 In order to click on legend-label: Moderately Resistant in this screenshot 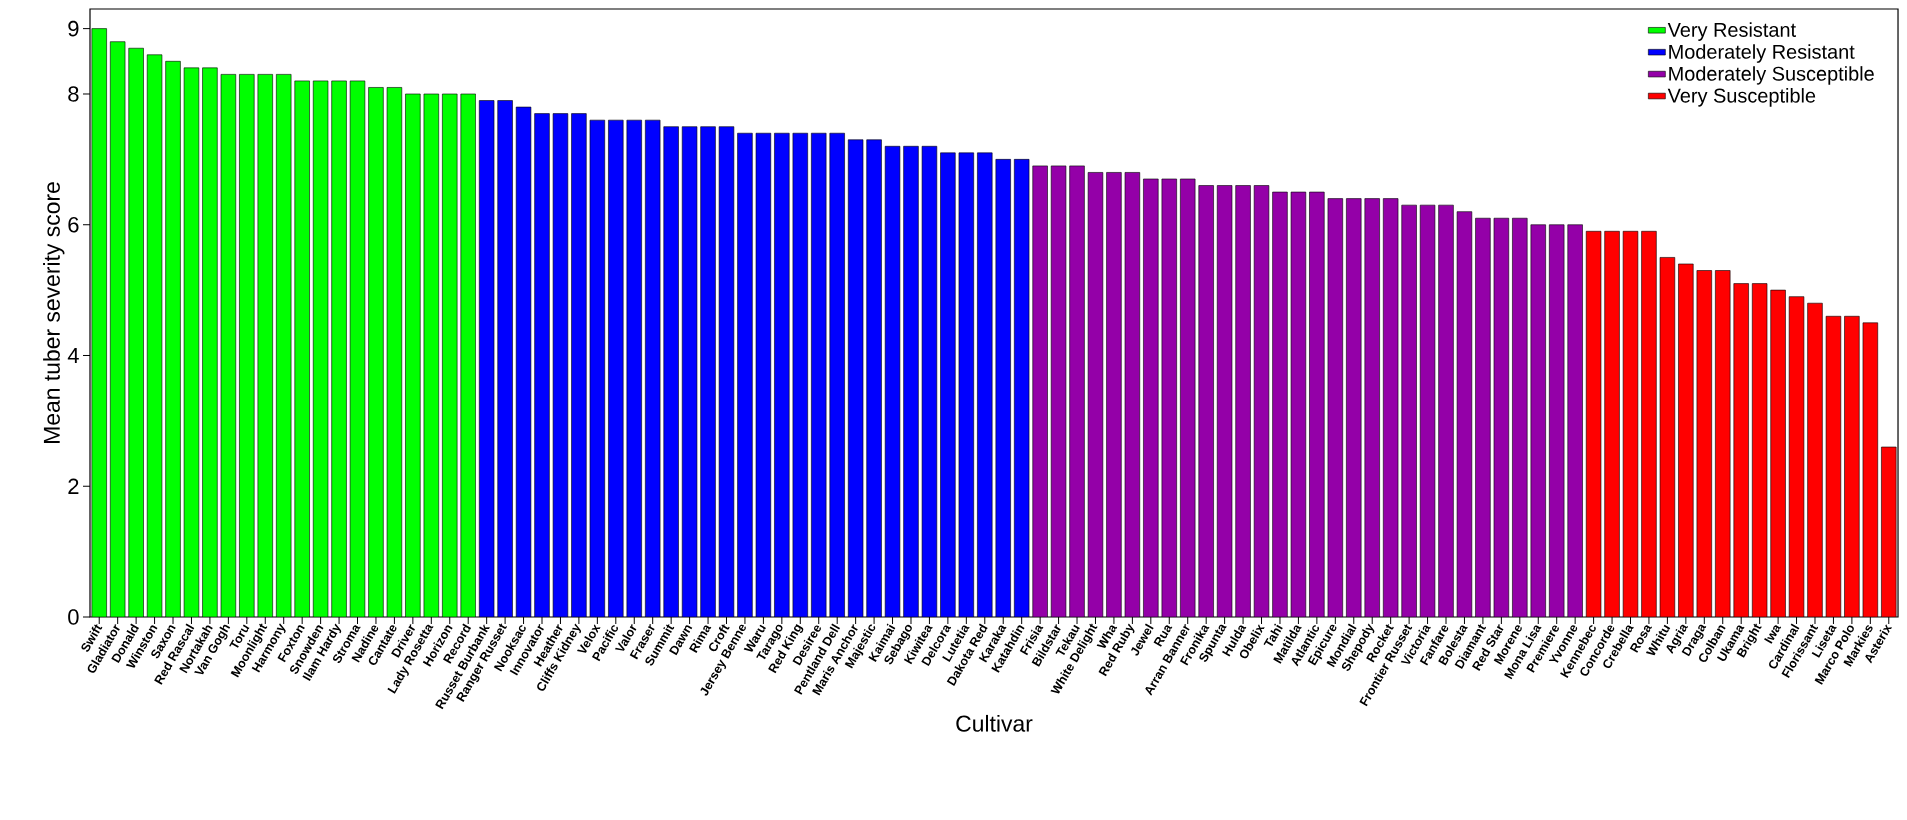, I will do `click(1762, 53)`.